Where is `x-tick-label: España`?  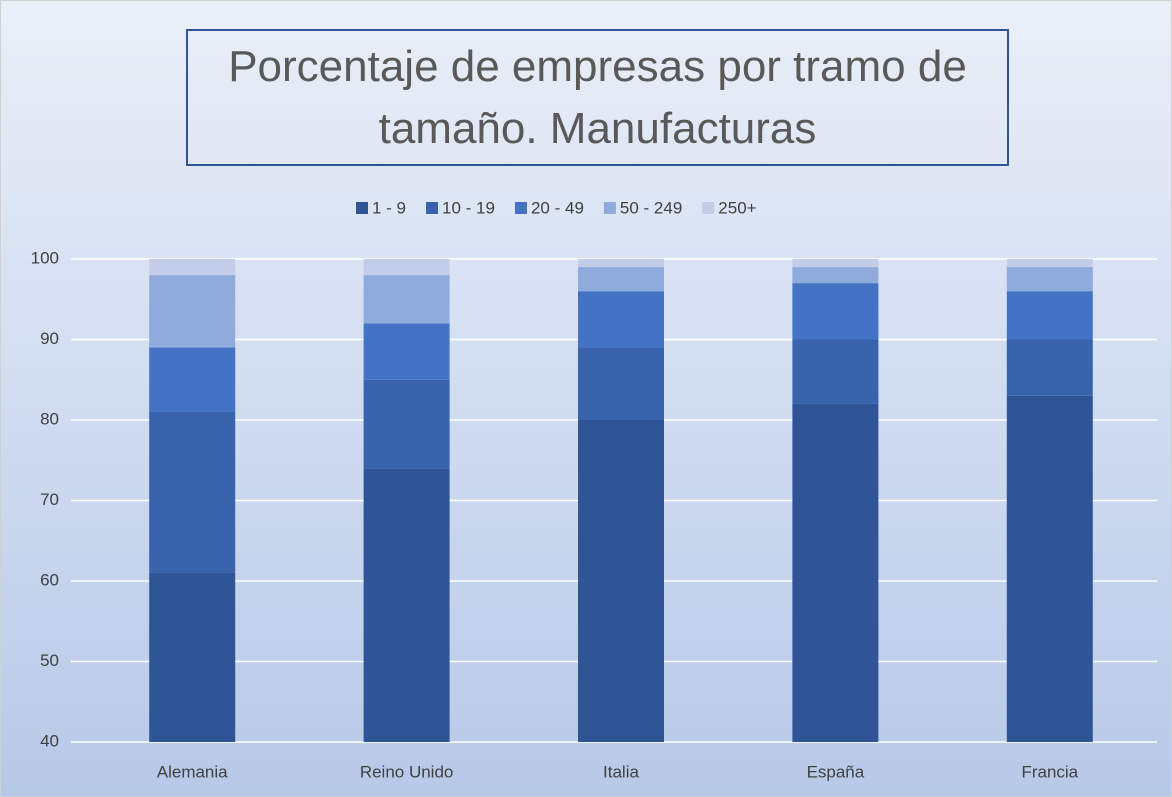
x-tick-label: España is located at coordinates (836, 771).